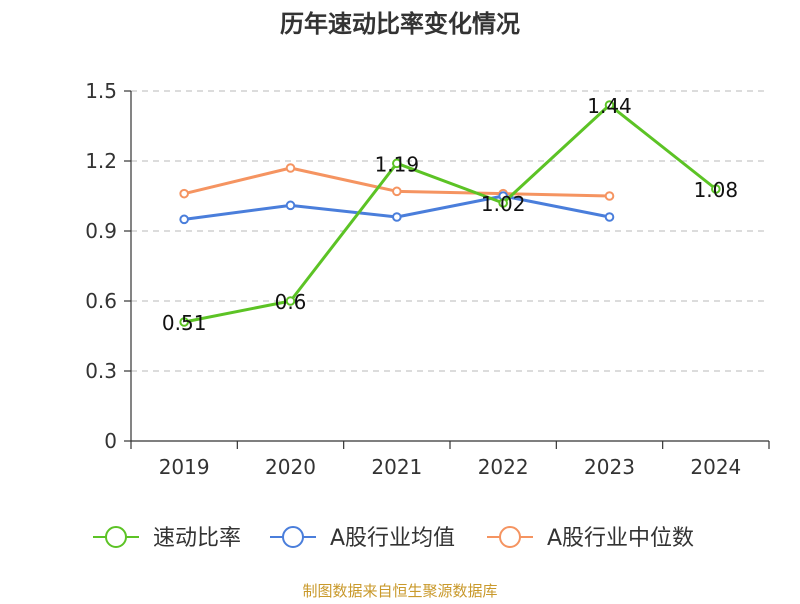 This screenshot has height=604, width=800. I want to click on chart-title: 历年速动比率变化情况, so click(400, 24).